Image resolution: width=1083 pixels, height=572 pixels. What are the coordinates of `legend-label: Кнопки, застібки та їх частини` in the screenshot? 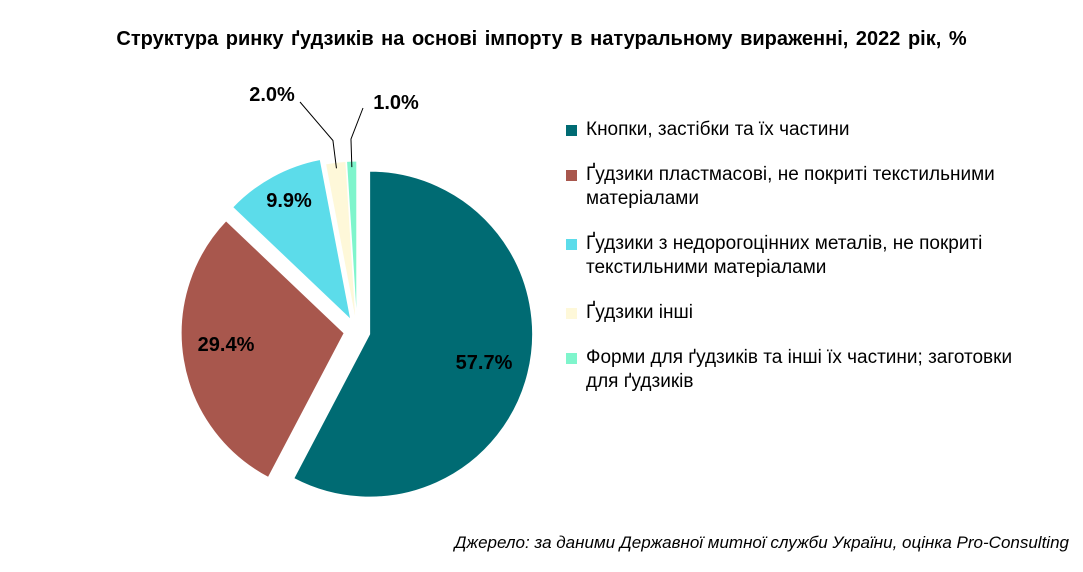 It's located at (718, 129).